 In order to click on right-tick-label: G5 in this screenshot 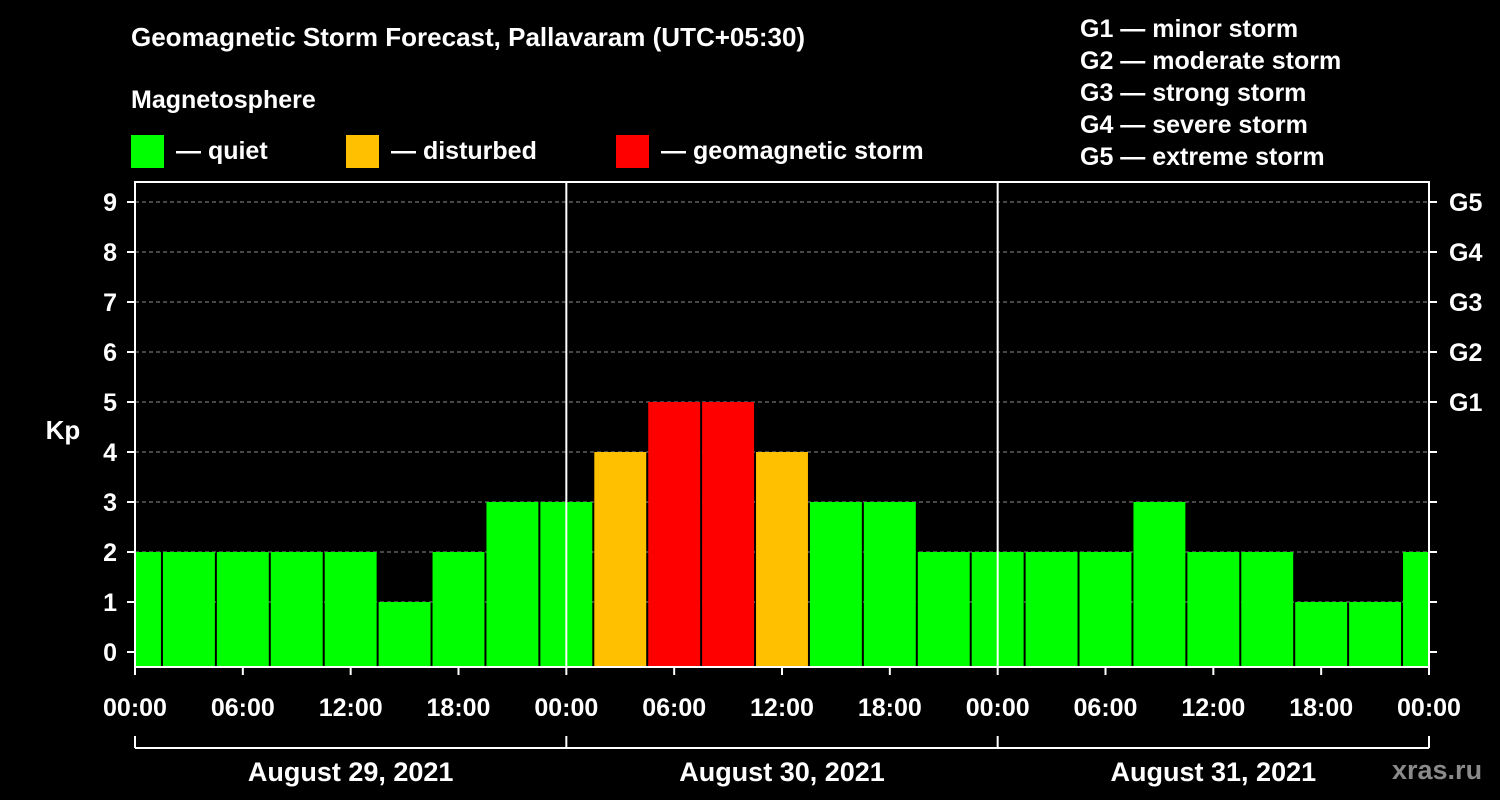, I will do `click(1465, 203)`.